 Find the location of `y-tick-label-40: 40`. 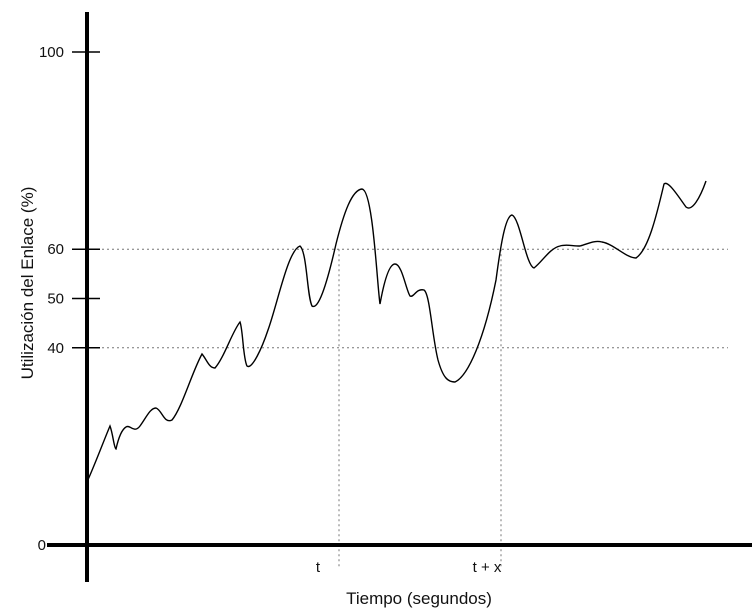

y-tick-label-40: 40 is located at coordinates (55, 348).